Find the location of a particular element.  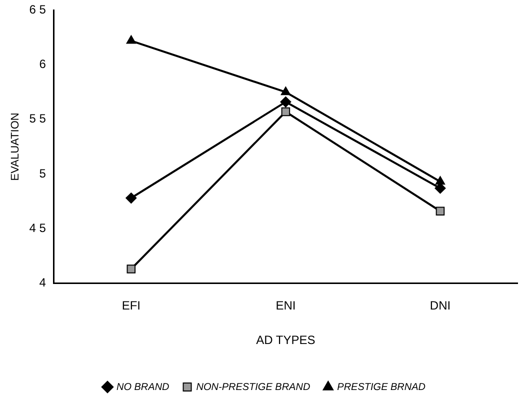

y-tick-label: 6 is located at coordinates (42, 64).